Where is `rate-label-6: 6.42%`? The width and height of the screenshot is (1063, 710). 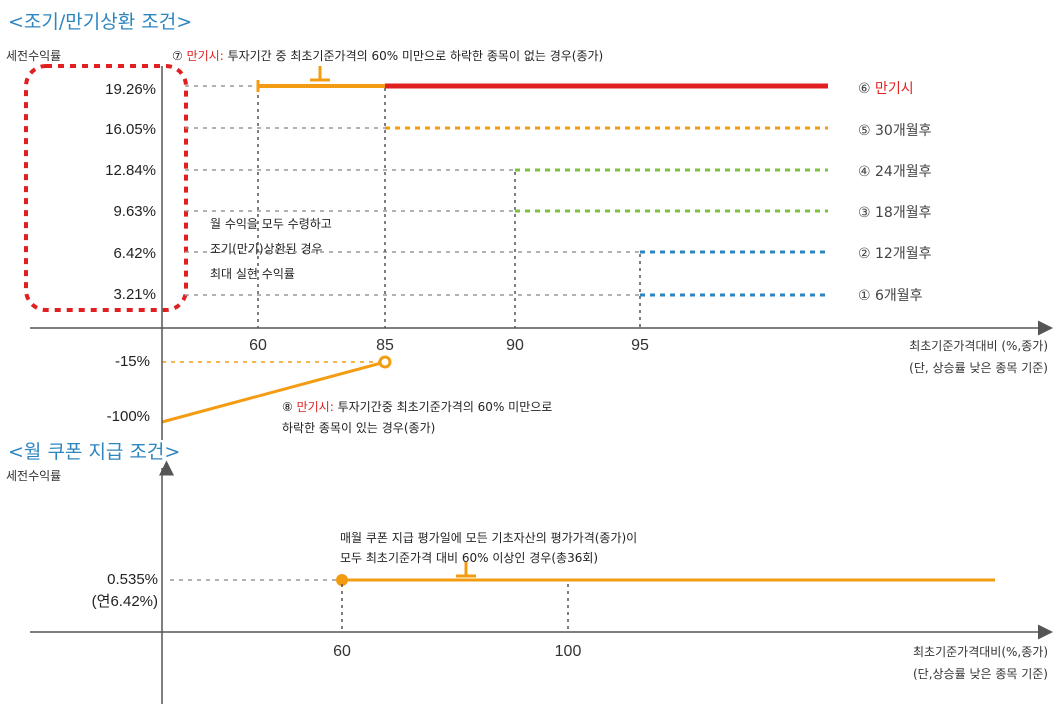 rate-label-6: 6.42% is located at coordinates (134, 253).